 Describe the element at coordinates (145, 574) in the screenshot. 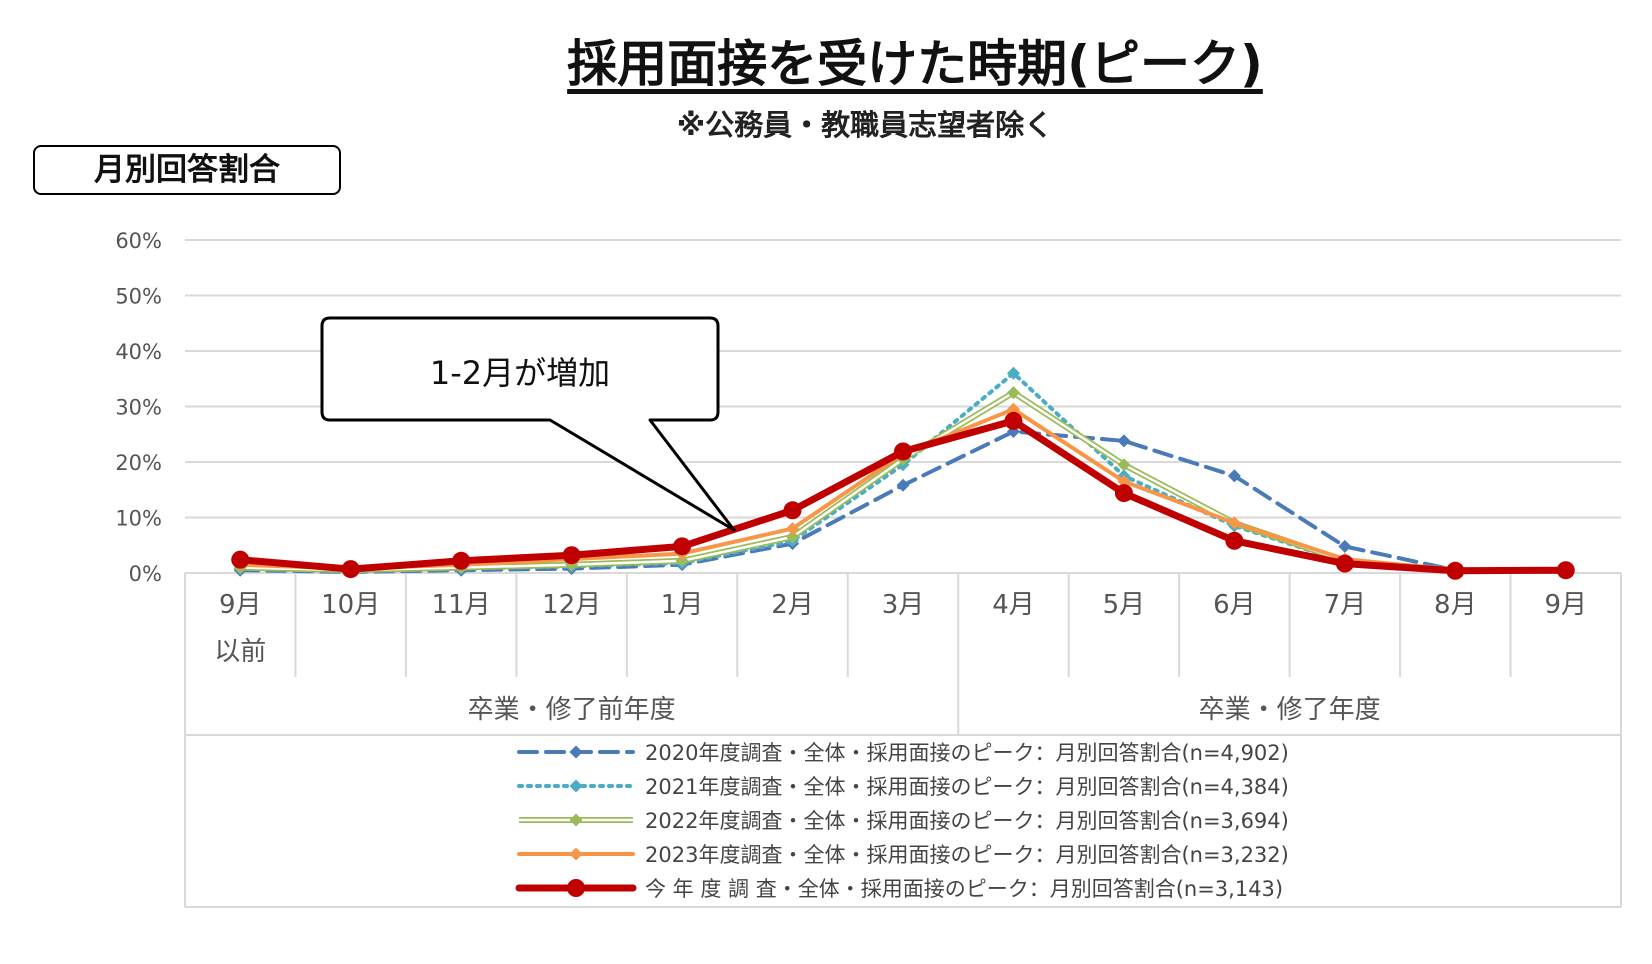

I see `y-tick-label: 0%` at that location.